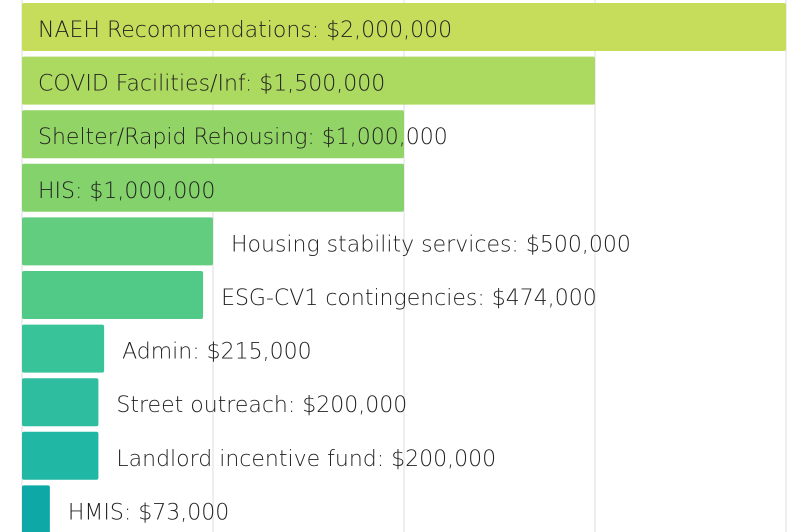  Describe the element at coordinates (211, 84) in the screenshot. I see `bar-label: COVID Facilities/Inf: $1,500,000` at that location.